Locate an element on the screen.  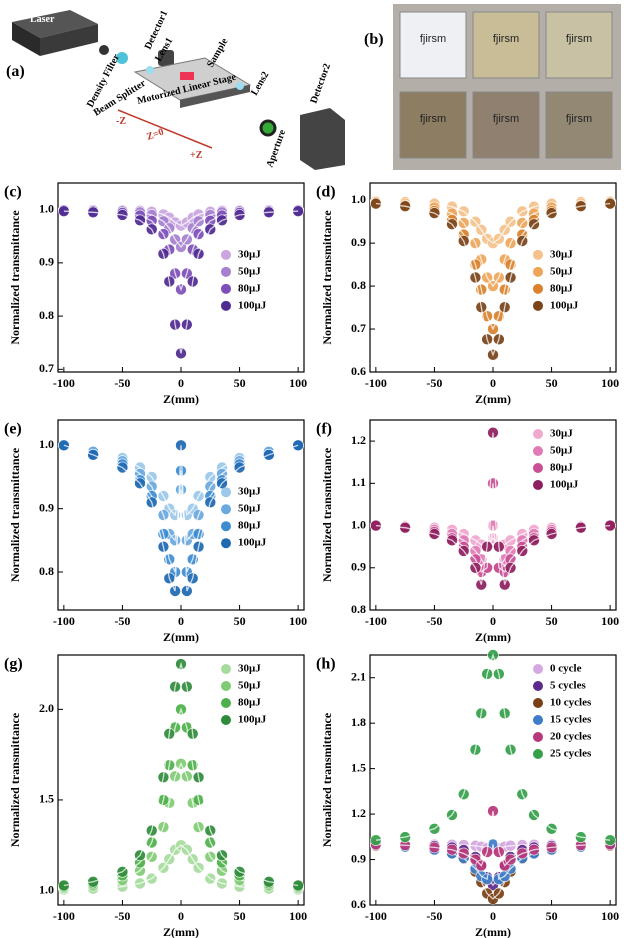
lens2 is located at coordinates (240, 86).